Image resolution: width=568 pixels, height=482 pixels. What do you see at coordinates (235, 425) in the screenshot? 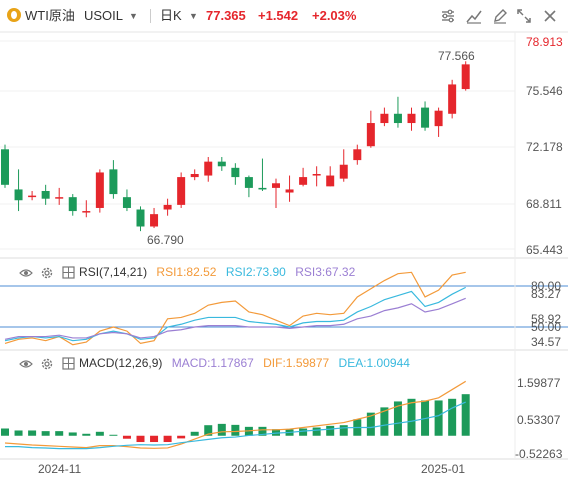
I see `dea-line` at bounding box center [235, 425].